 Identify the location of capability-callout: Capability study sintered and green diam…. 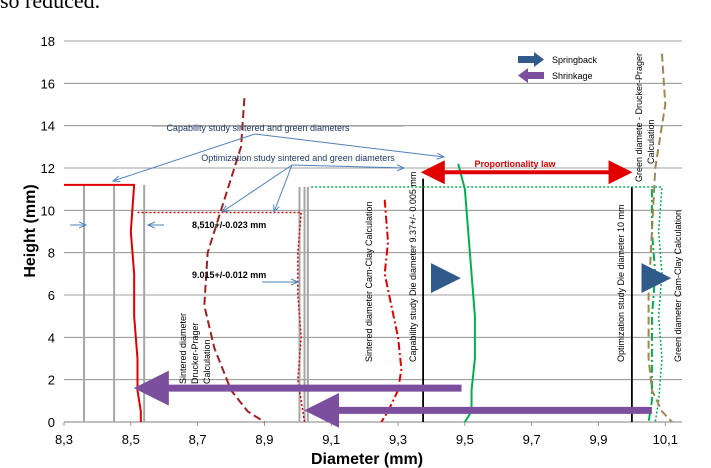
(278, 152).